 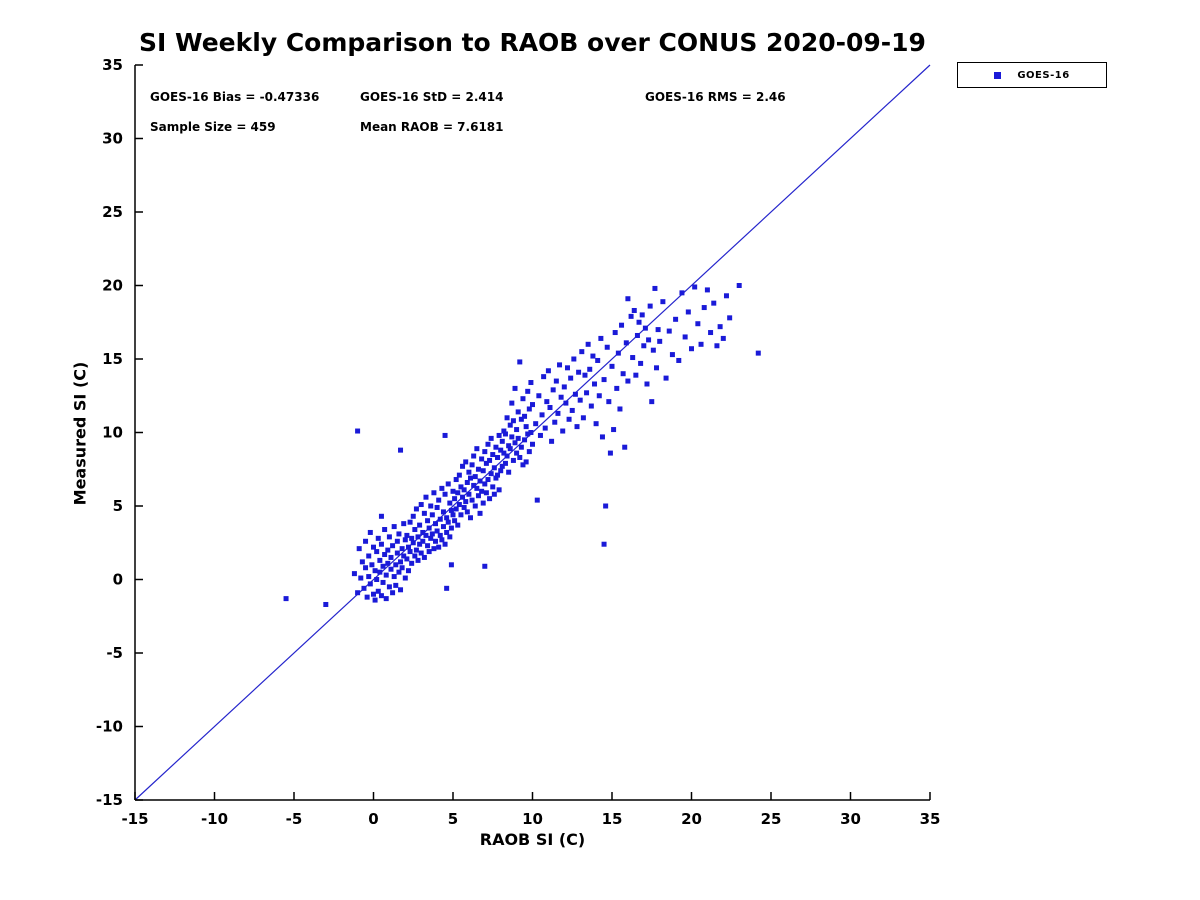 I want to click on y-tick-label: 35, so click(x=112, y=65).